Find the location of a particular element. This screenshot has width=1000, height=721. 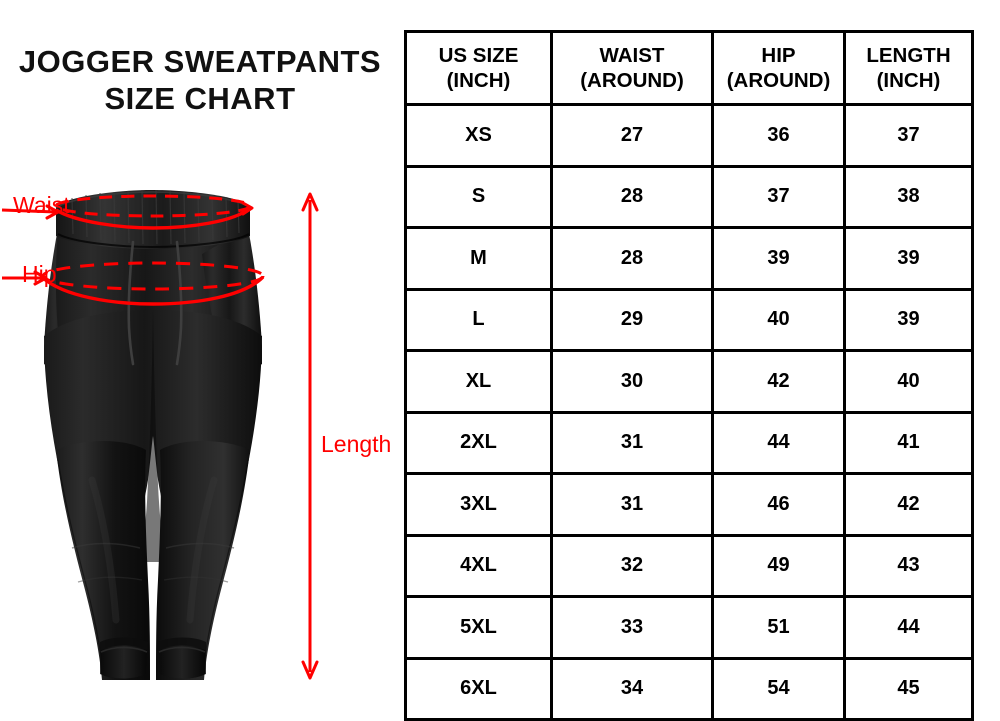

cell-hip: 54 is located at coordinates (778, 688).